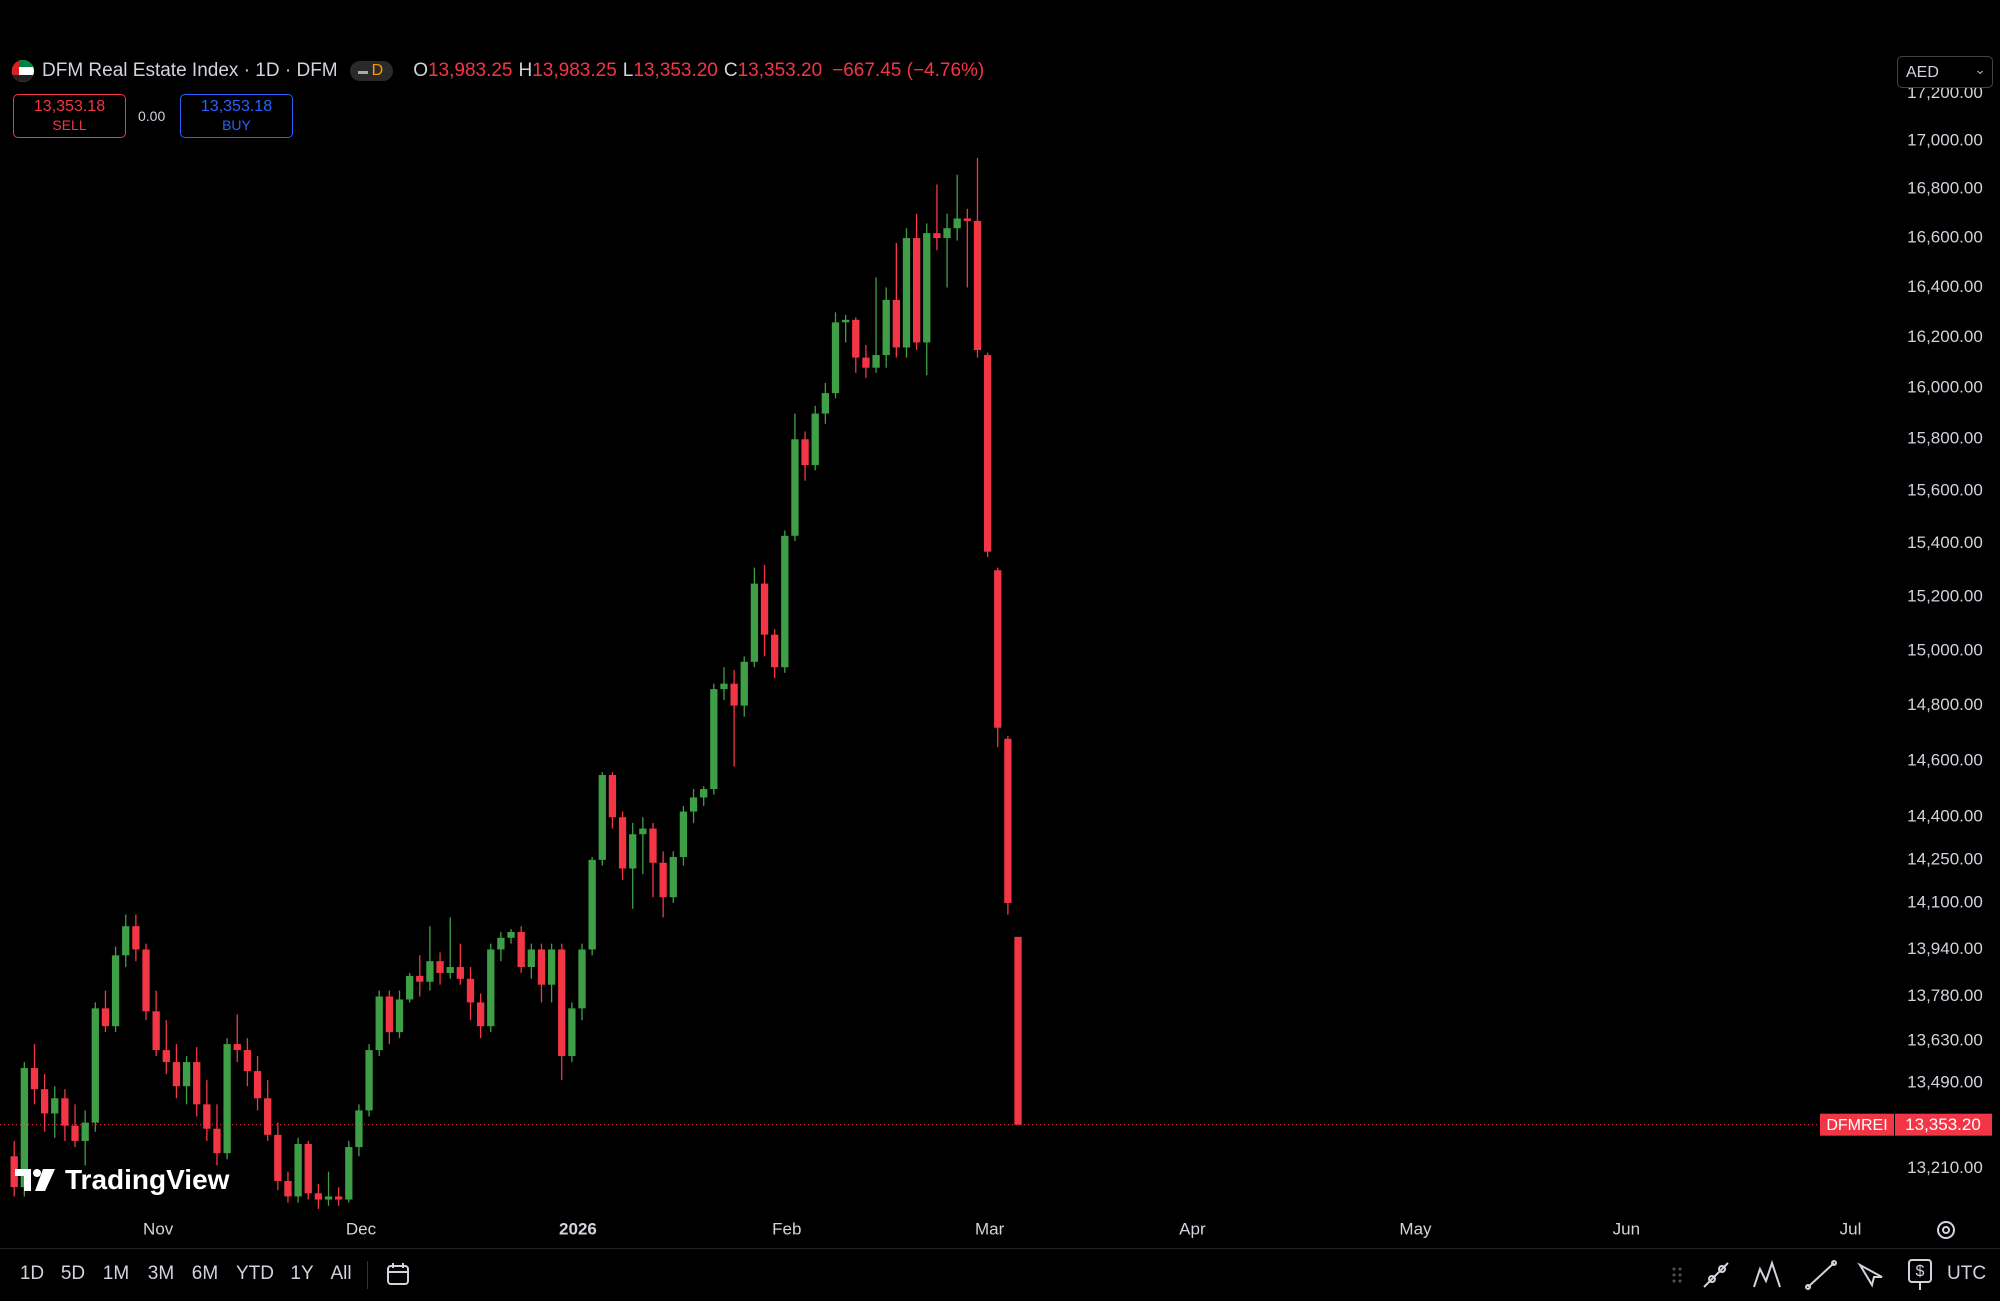  What do you see at coordinates (255, 1273) in the screenshot?
I see `range-button: YTD` at bounding box center [255, 1273].